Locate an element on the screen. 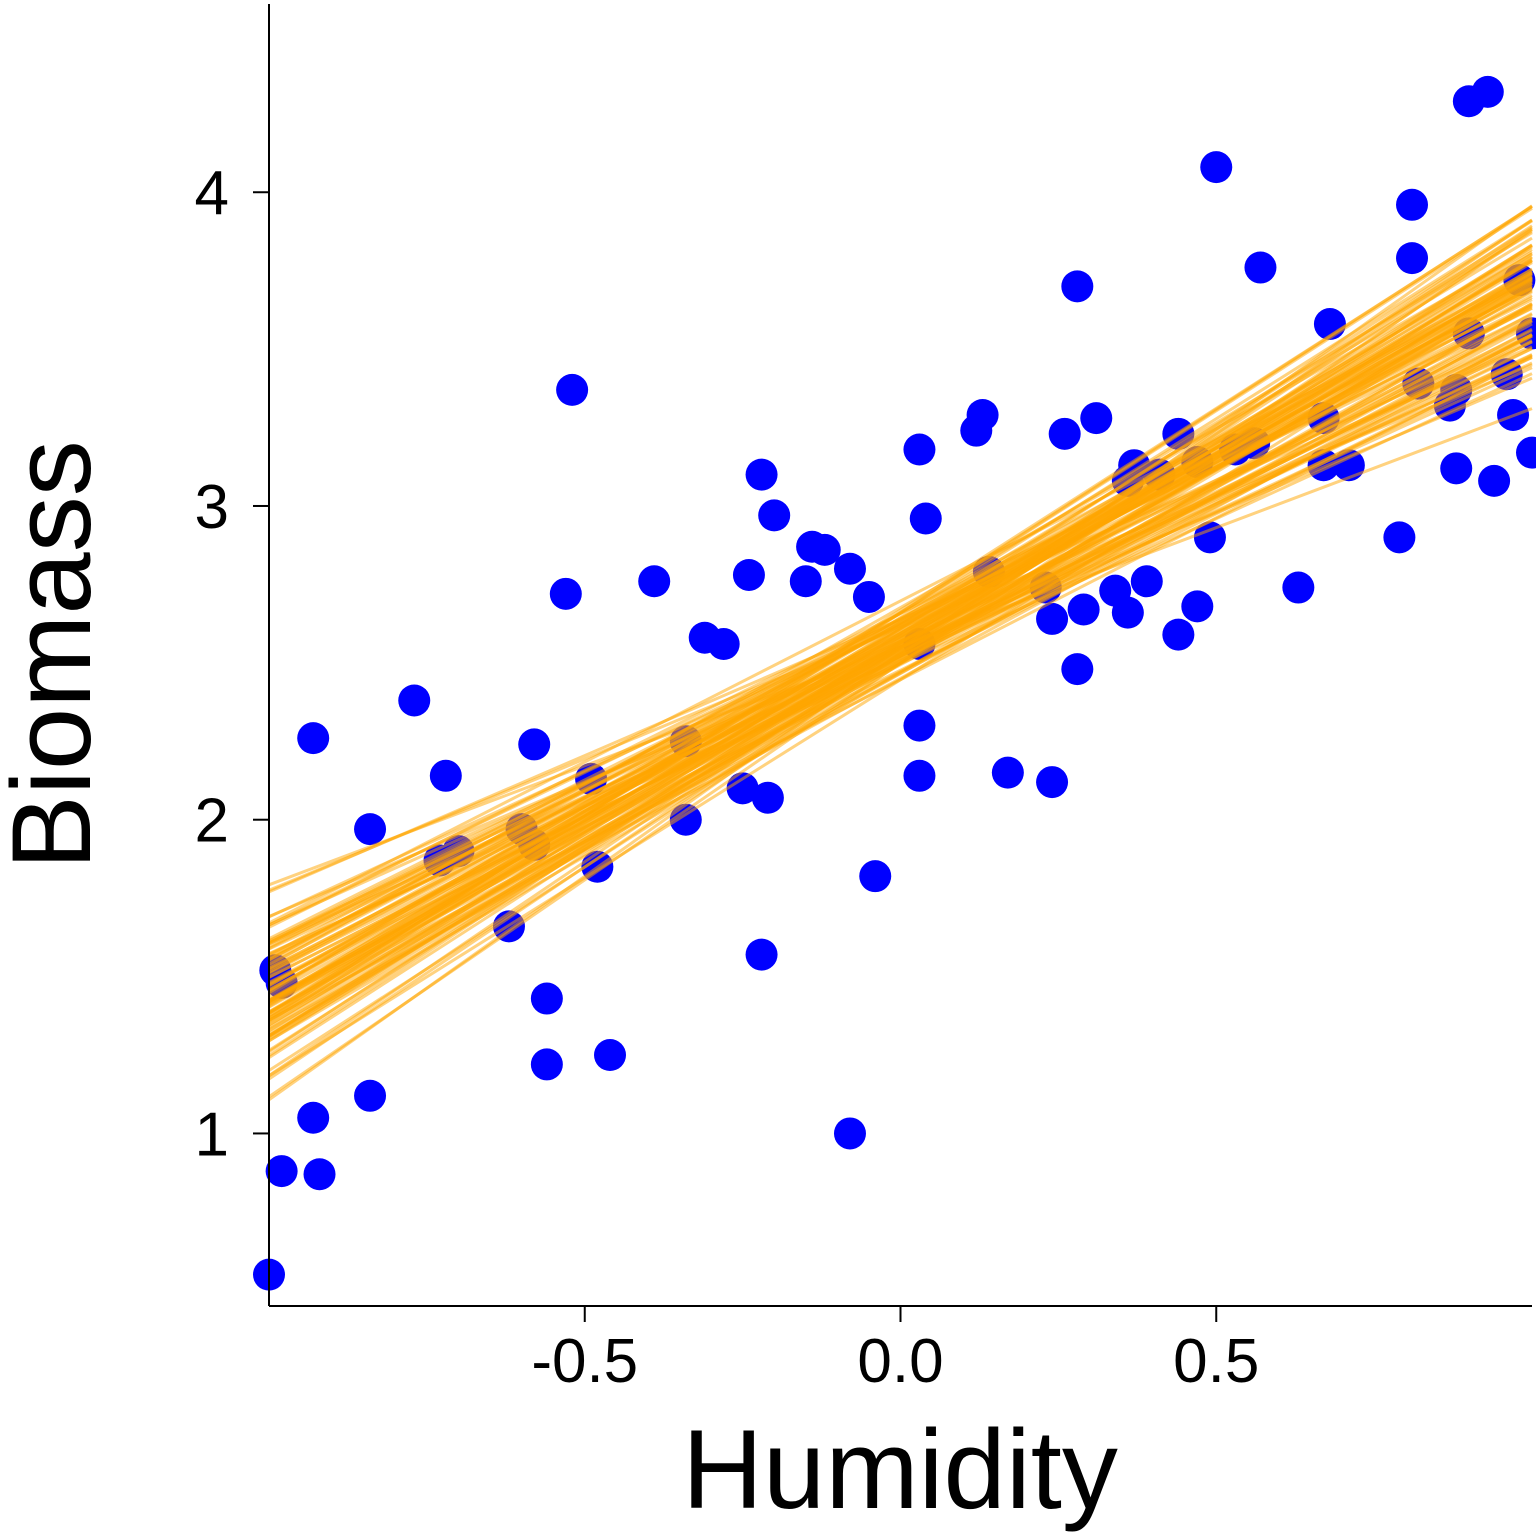  x-tick-label: 0.5 is located at coordinates (1216, 1361).